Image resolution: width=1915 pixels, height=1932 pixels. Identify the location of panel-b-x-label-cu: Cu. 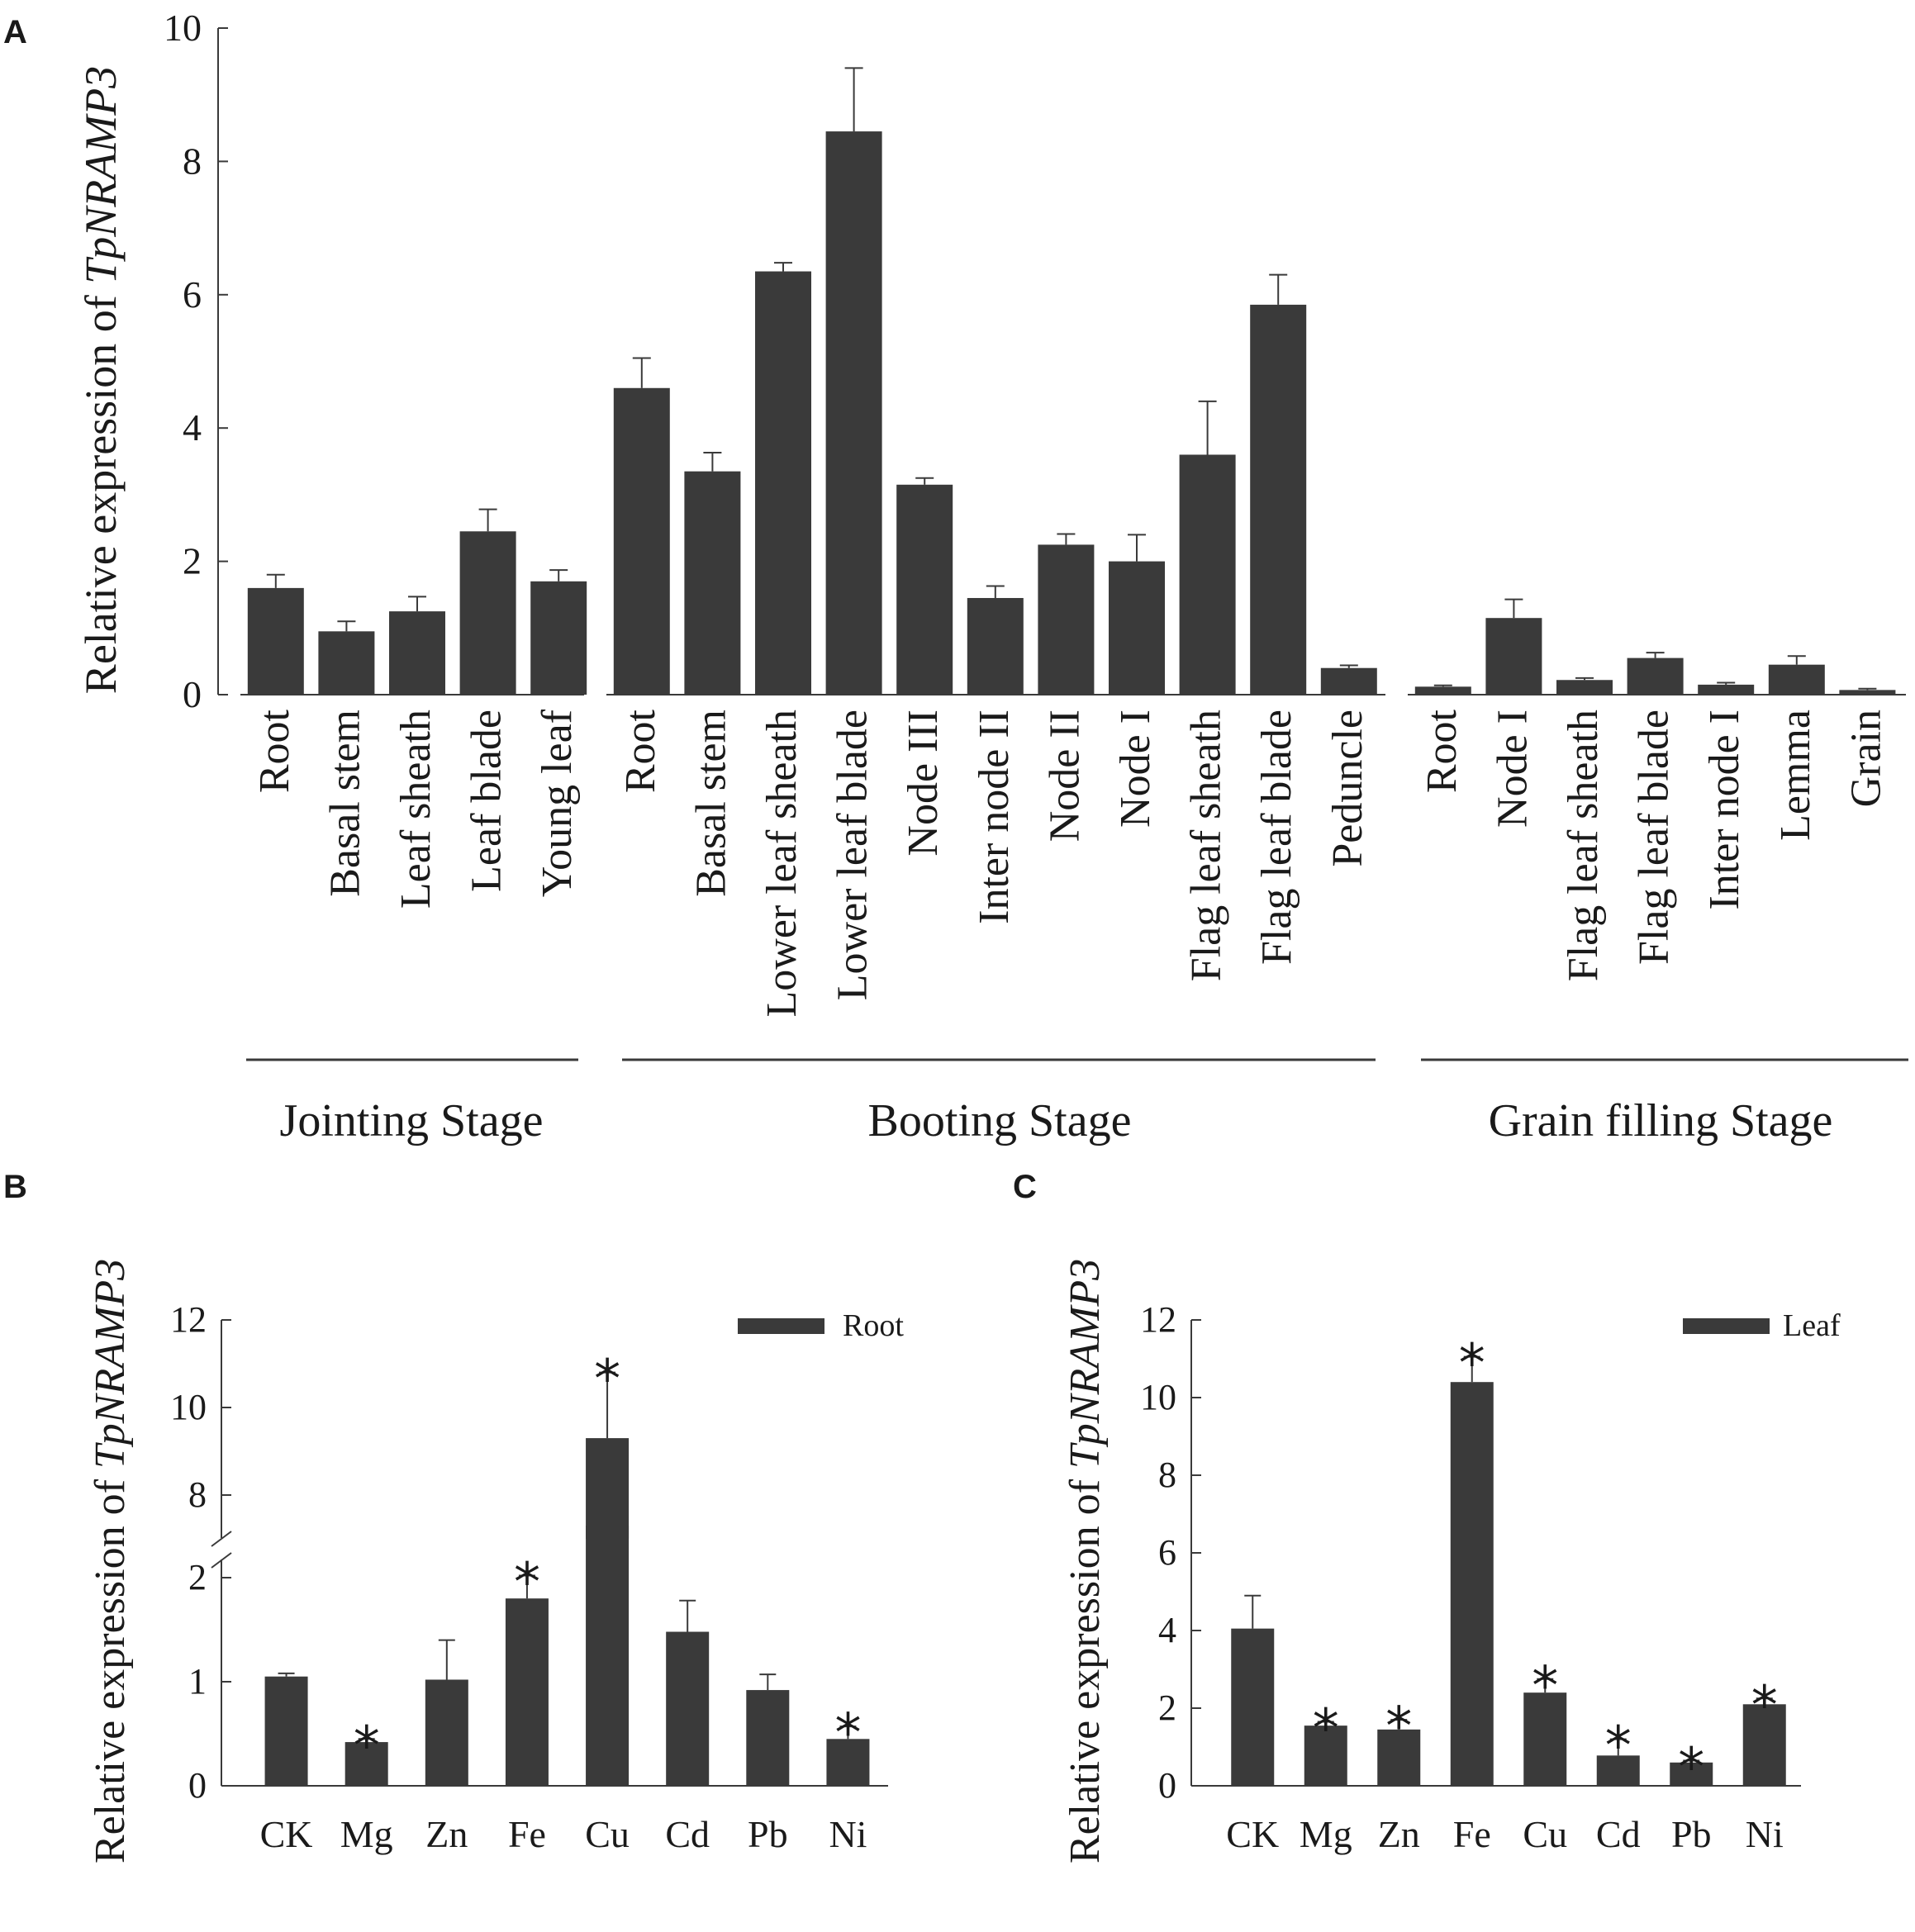
(607, 1834).